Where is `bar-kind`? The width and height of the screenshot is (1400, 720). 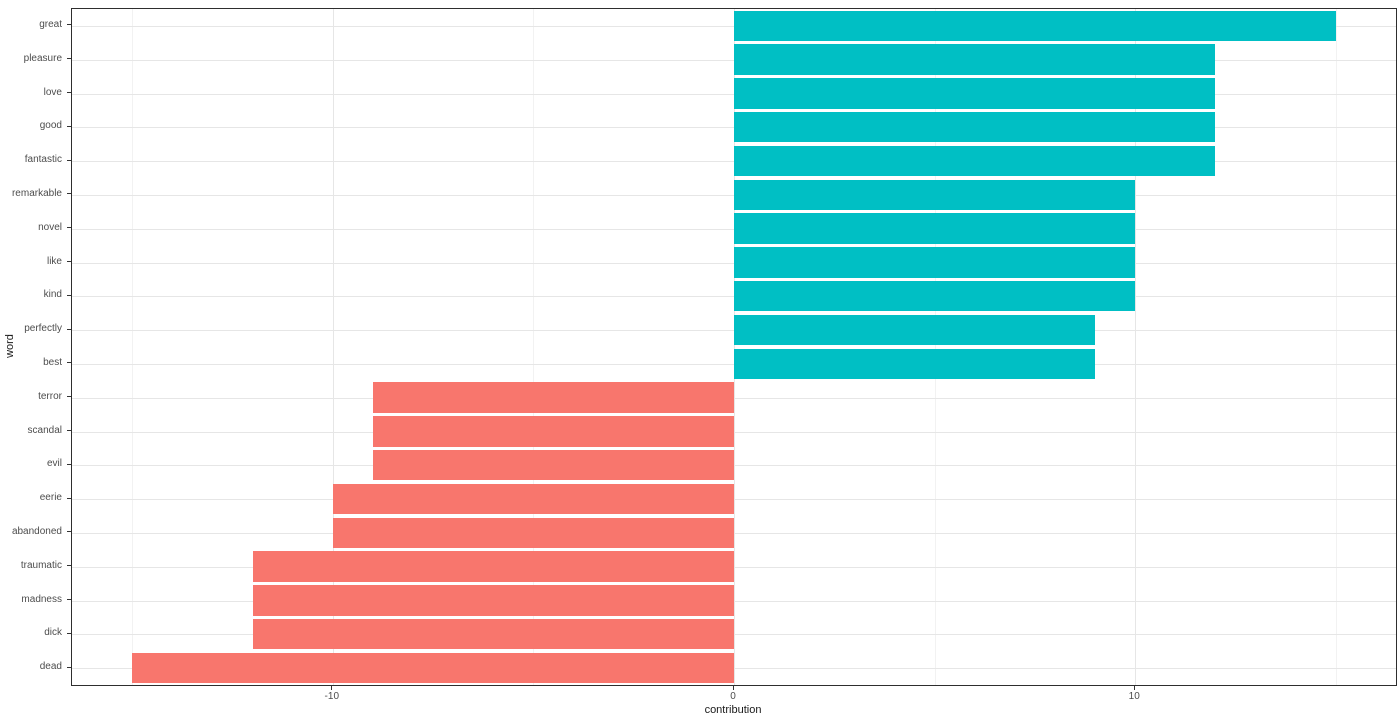
bar-kind is located at coordinates (935, 296).